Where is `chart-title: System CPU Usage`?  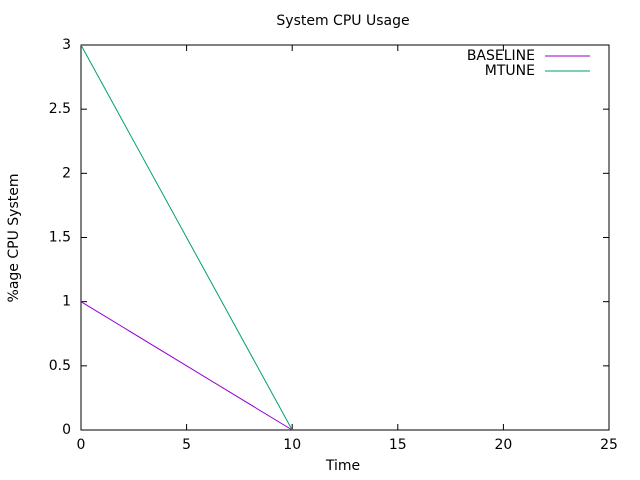 chart-title: System CPU Usage is located at coordinates (342, 21).